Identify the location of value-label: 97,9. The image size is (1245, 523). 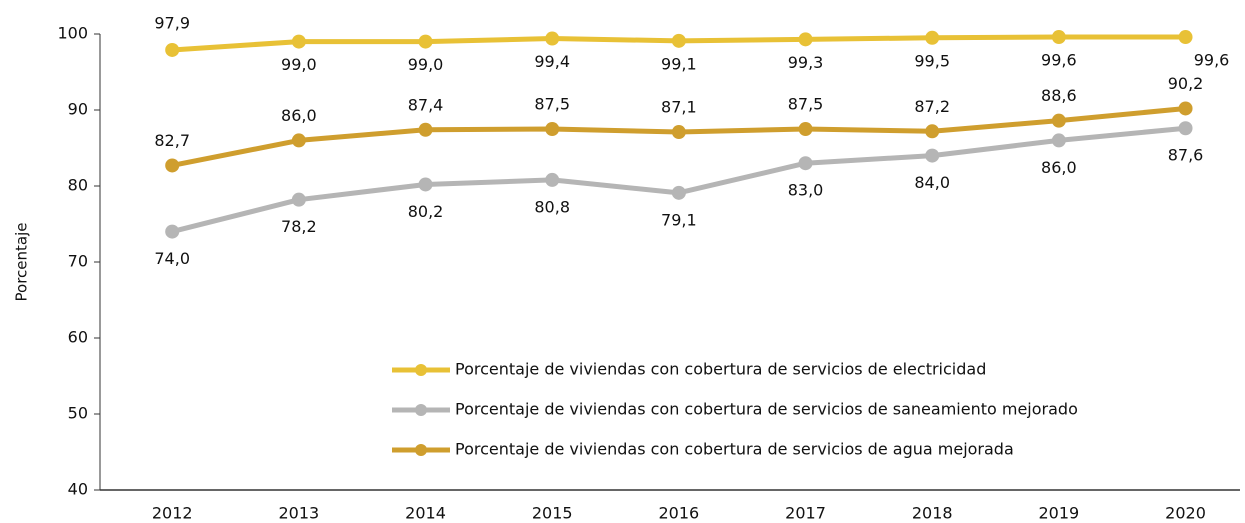
(172, 22).